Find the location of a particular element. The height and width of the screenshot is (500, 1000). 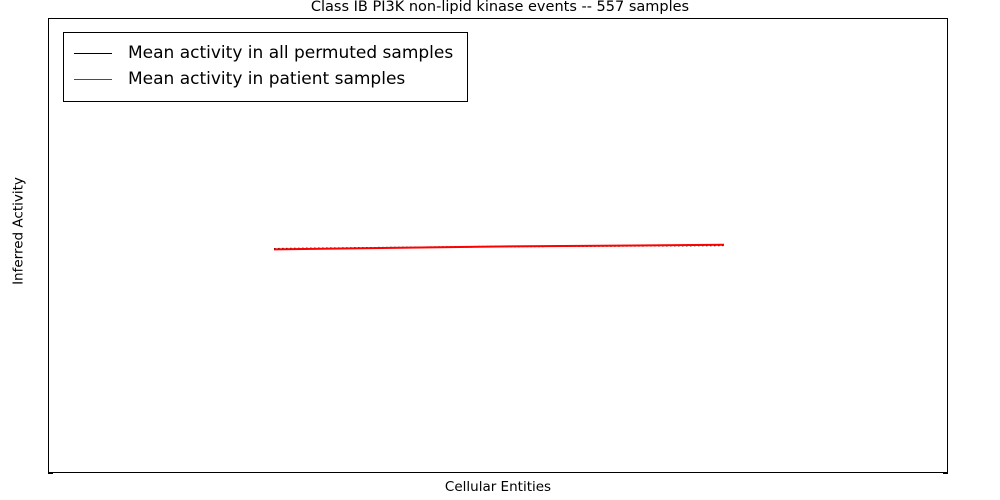

legend-swatch-permuted-icon is located at coordinates (93, 53).